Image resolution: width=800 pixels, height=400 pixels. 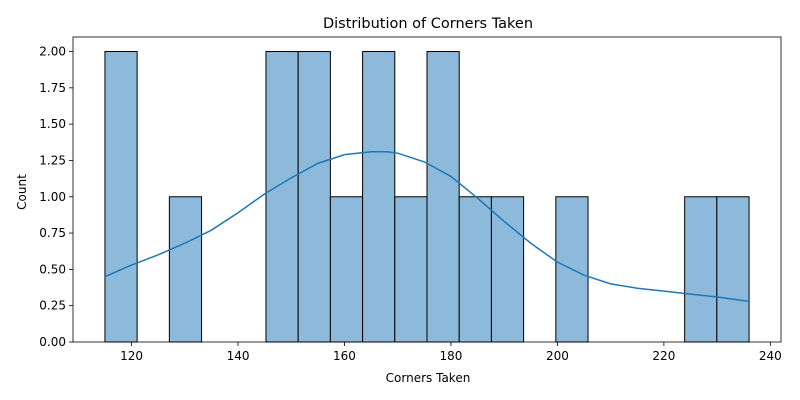 I want to click on x-tick-label: 120, so click(x=131, y=356).